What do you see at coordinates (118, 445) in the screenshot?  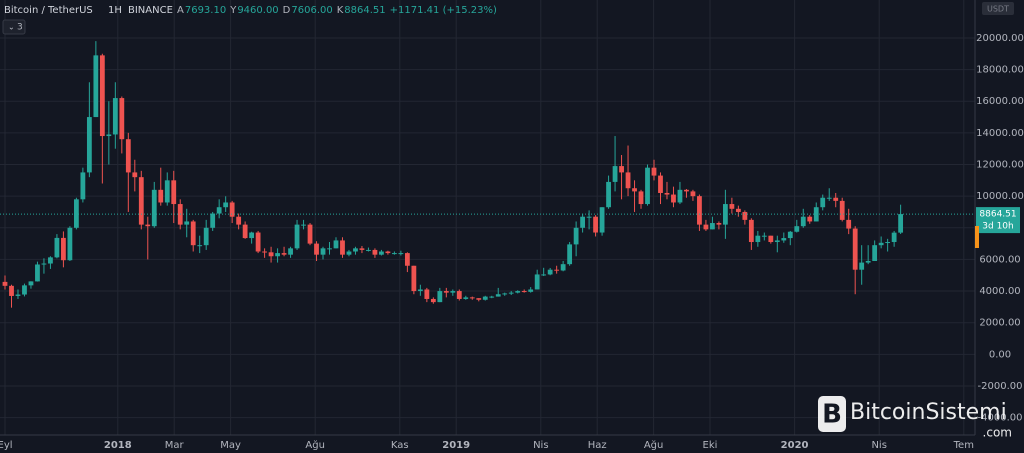 I see `x-tick-label: 2018` at bounding box center [118, 445].